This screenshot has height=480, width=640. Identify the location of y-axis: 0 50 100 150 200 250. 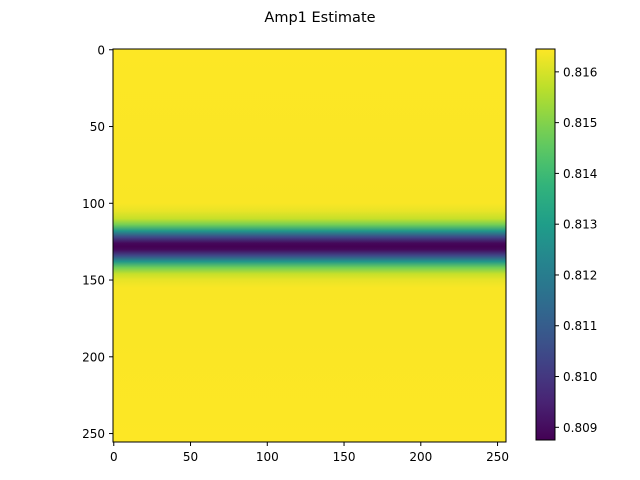
(97, 242).